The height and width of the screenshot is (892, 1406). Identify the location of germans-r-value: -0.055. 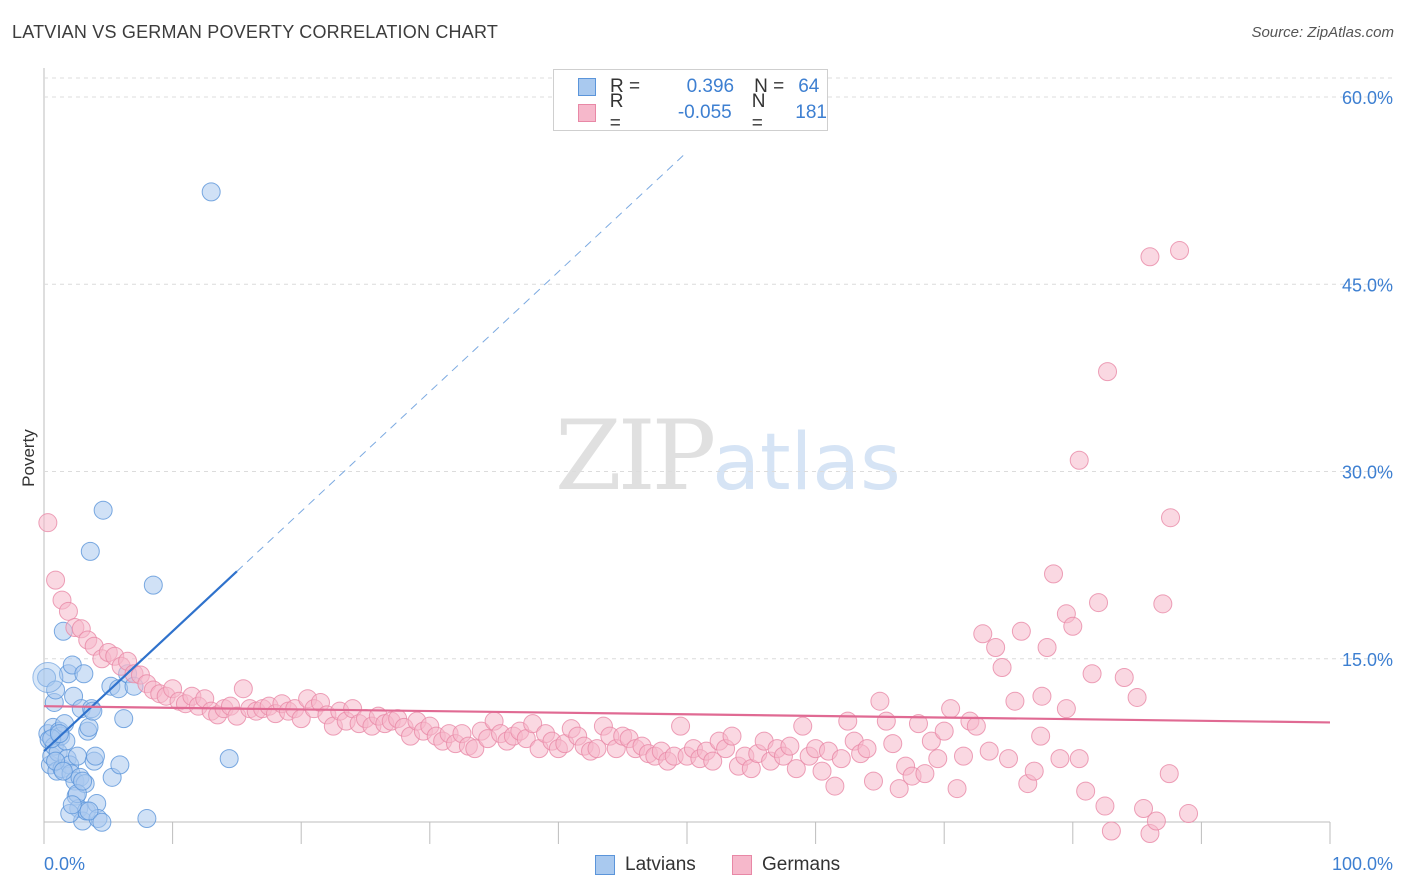
(704, 112).